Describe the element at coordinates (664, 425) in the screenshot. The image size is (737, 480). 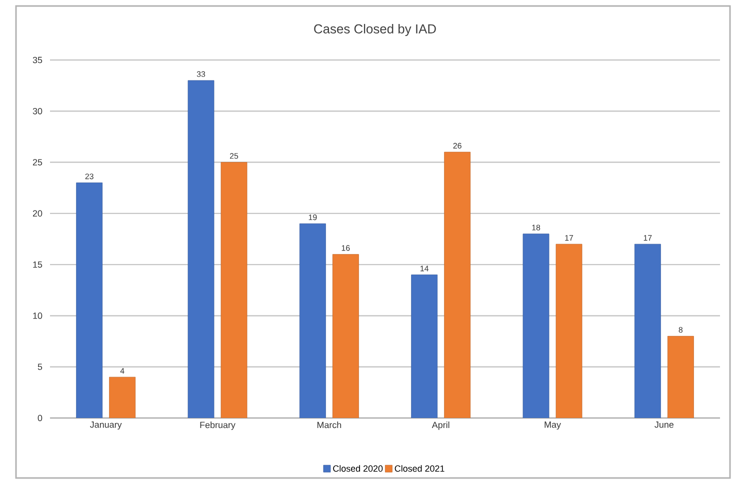
I see `x-tick-label: June` at that location.